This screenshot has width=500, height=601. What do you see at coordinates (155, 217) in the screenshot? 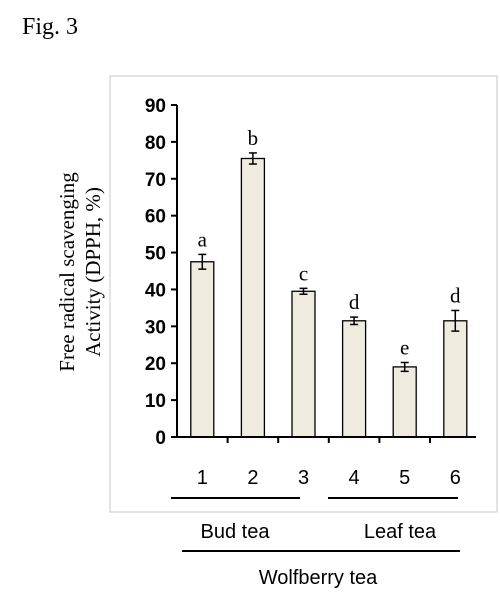
I see `y-tick-label: 60` at bounding box center [155, 217].